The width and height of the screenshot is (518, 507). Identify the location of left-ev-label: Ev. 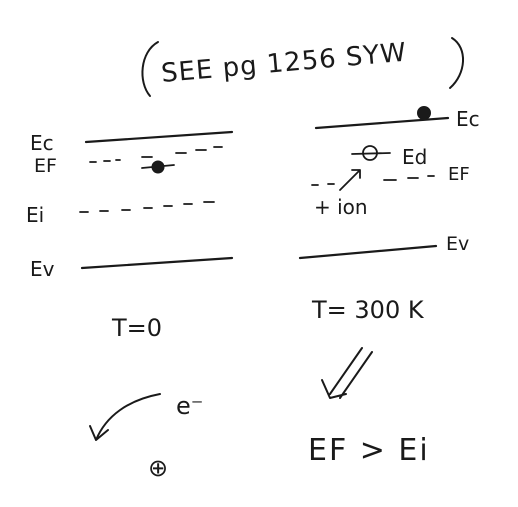
(42, 269).